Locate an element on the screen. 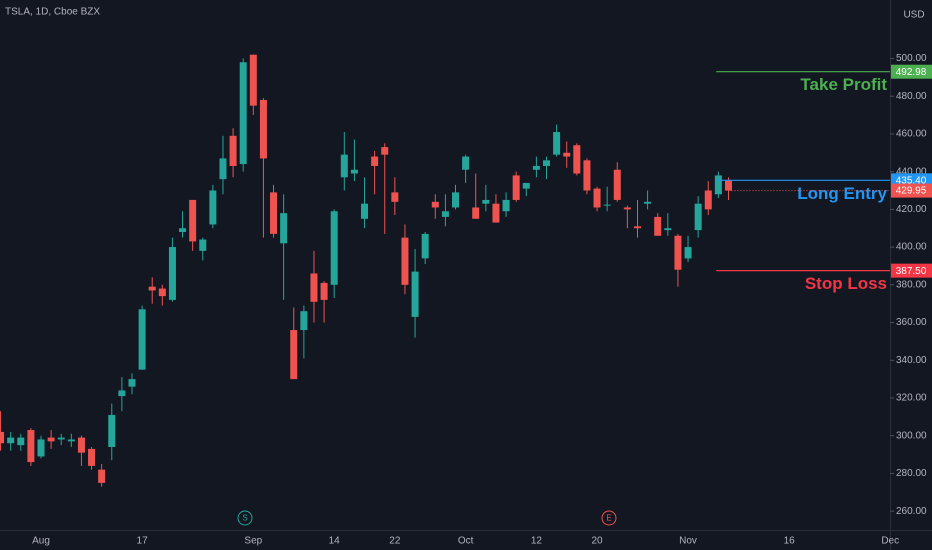 The image size is (932, 550). y-tick-label: 460.00 is located at coordinates (911, 134).